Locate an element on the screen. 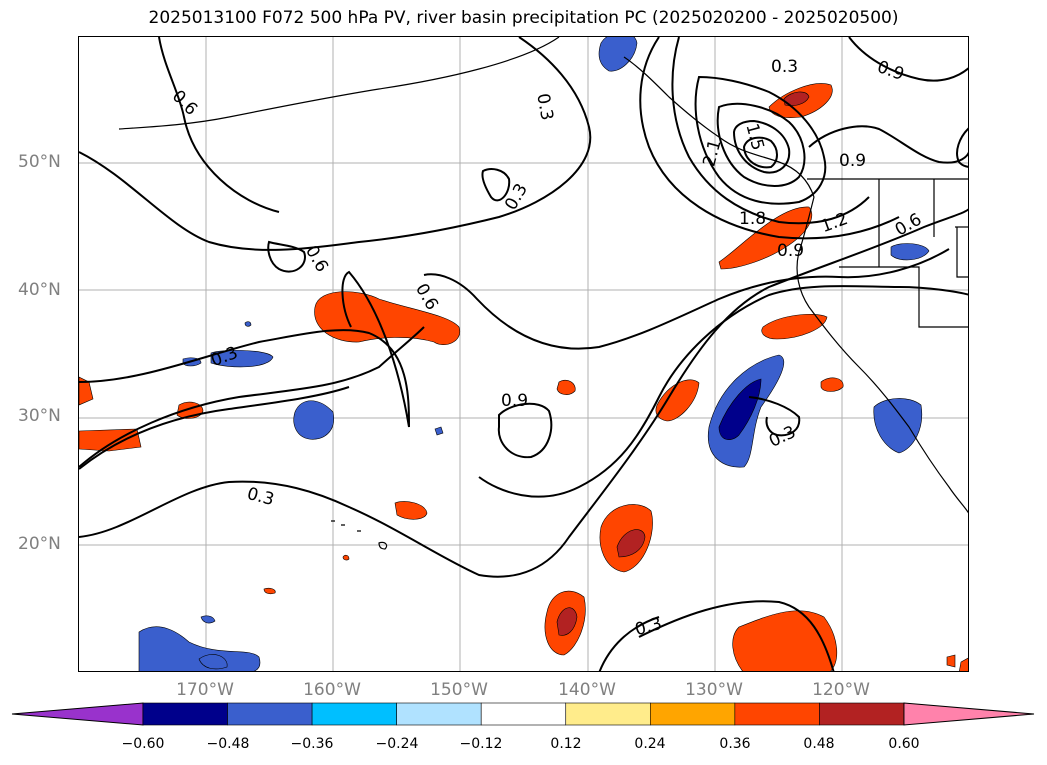 The image size is (1047, 765). pv-contour-0.6-mid is located at coordinates (252, 397).